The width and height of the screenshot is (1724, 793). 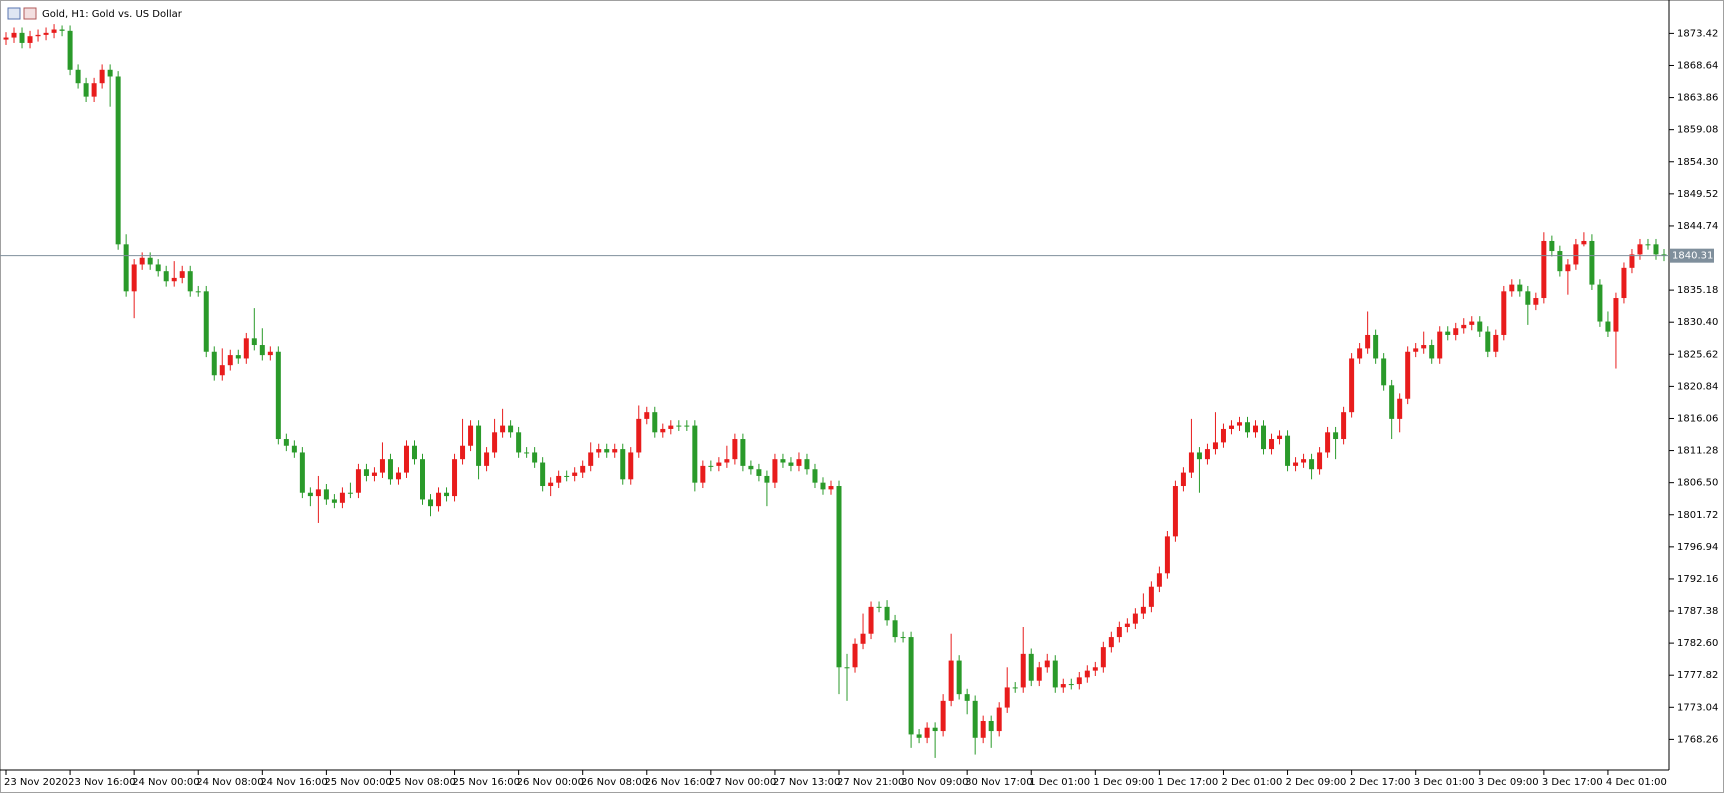 I want to click on x-tick-label: 1 Dec 09:00, so click(x=1123, y=782).